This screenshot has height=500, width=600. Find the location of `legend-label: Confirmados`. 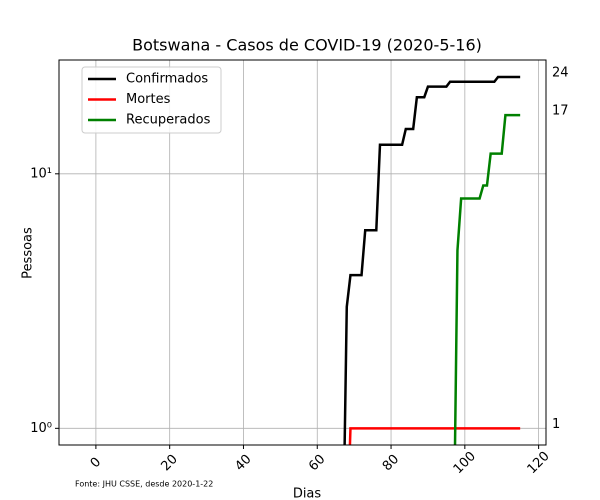

legend-label: Confirmados is located at coordinates (167, 79).